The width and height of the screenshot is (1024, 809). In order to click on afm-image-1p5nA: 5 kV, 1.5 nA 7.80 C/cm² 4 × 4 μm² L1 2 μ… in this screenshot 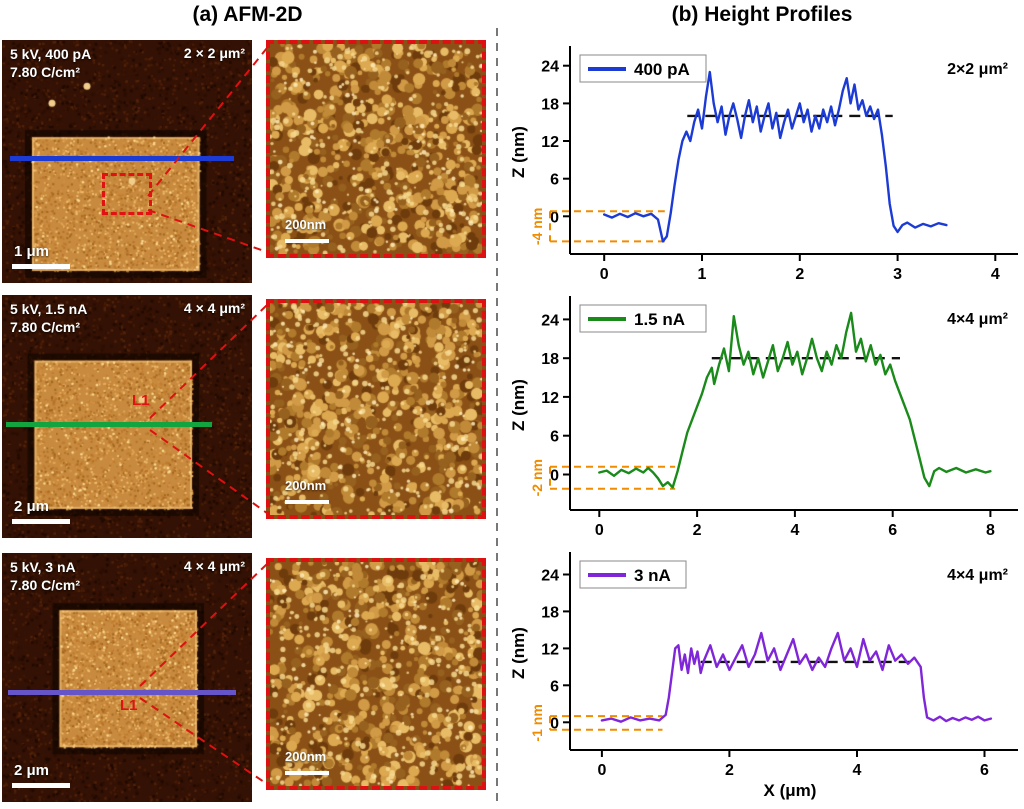, I will do `click(127, 416)`.